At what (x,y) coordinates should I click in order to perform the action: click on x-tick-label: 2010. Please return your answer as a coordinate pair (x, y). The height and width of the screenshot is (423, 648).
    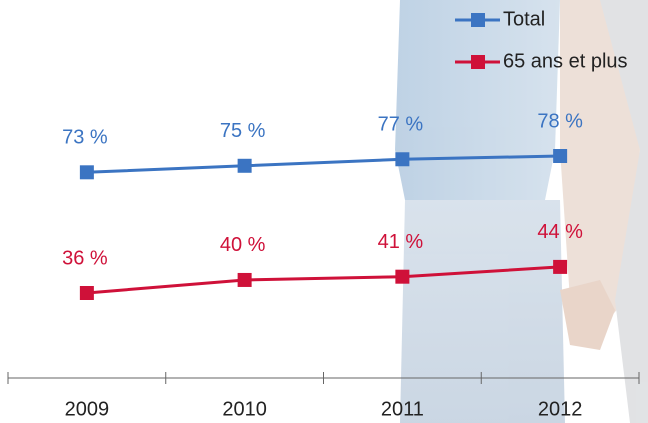
    Looking at the image, I should click on (244, 409).